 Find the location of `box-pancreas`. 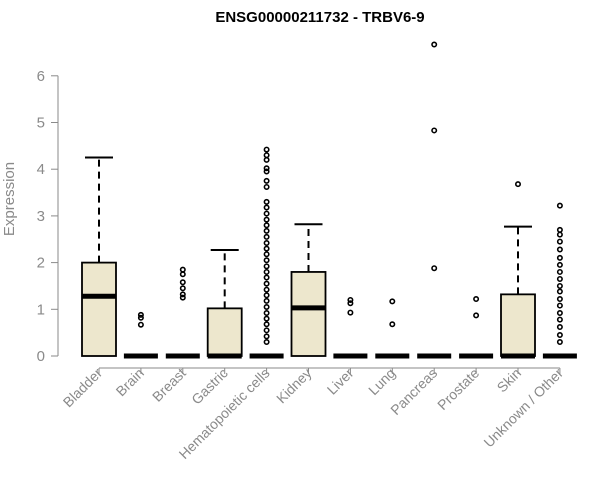

box-pancreas is located at coordinates (434, 200).